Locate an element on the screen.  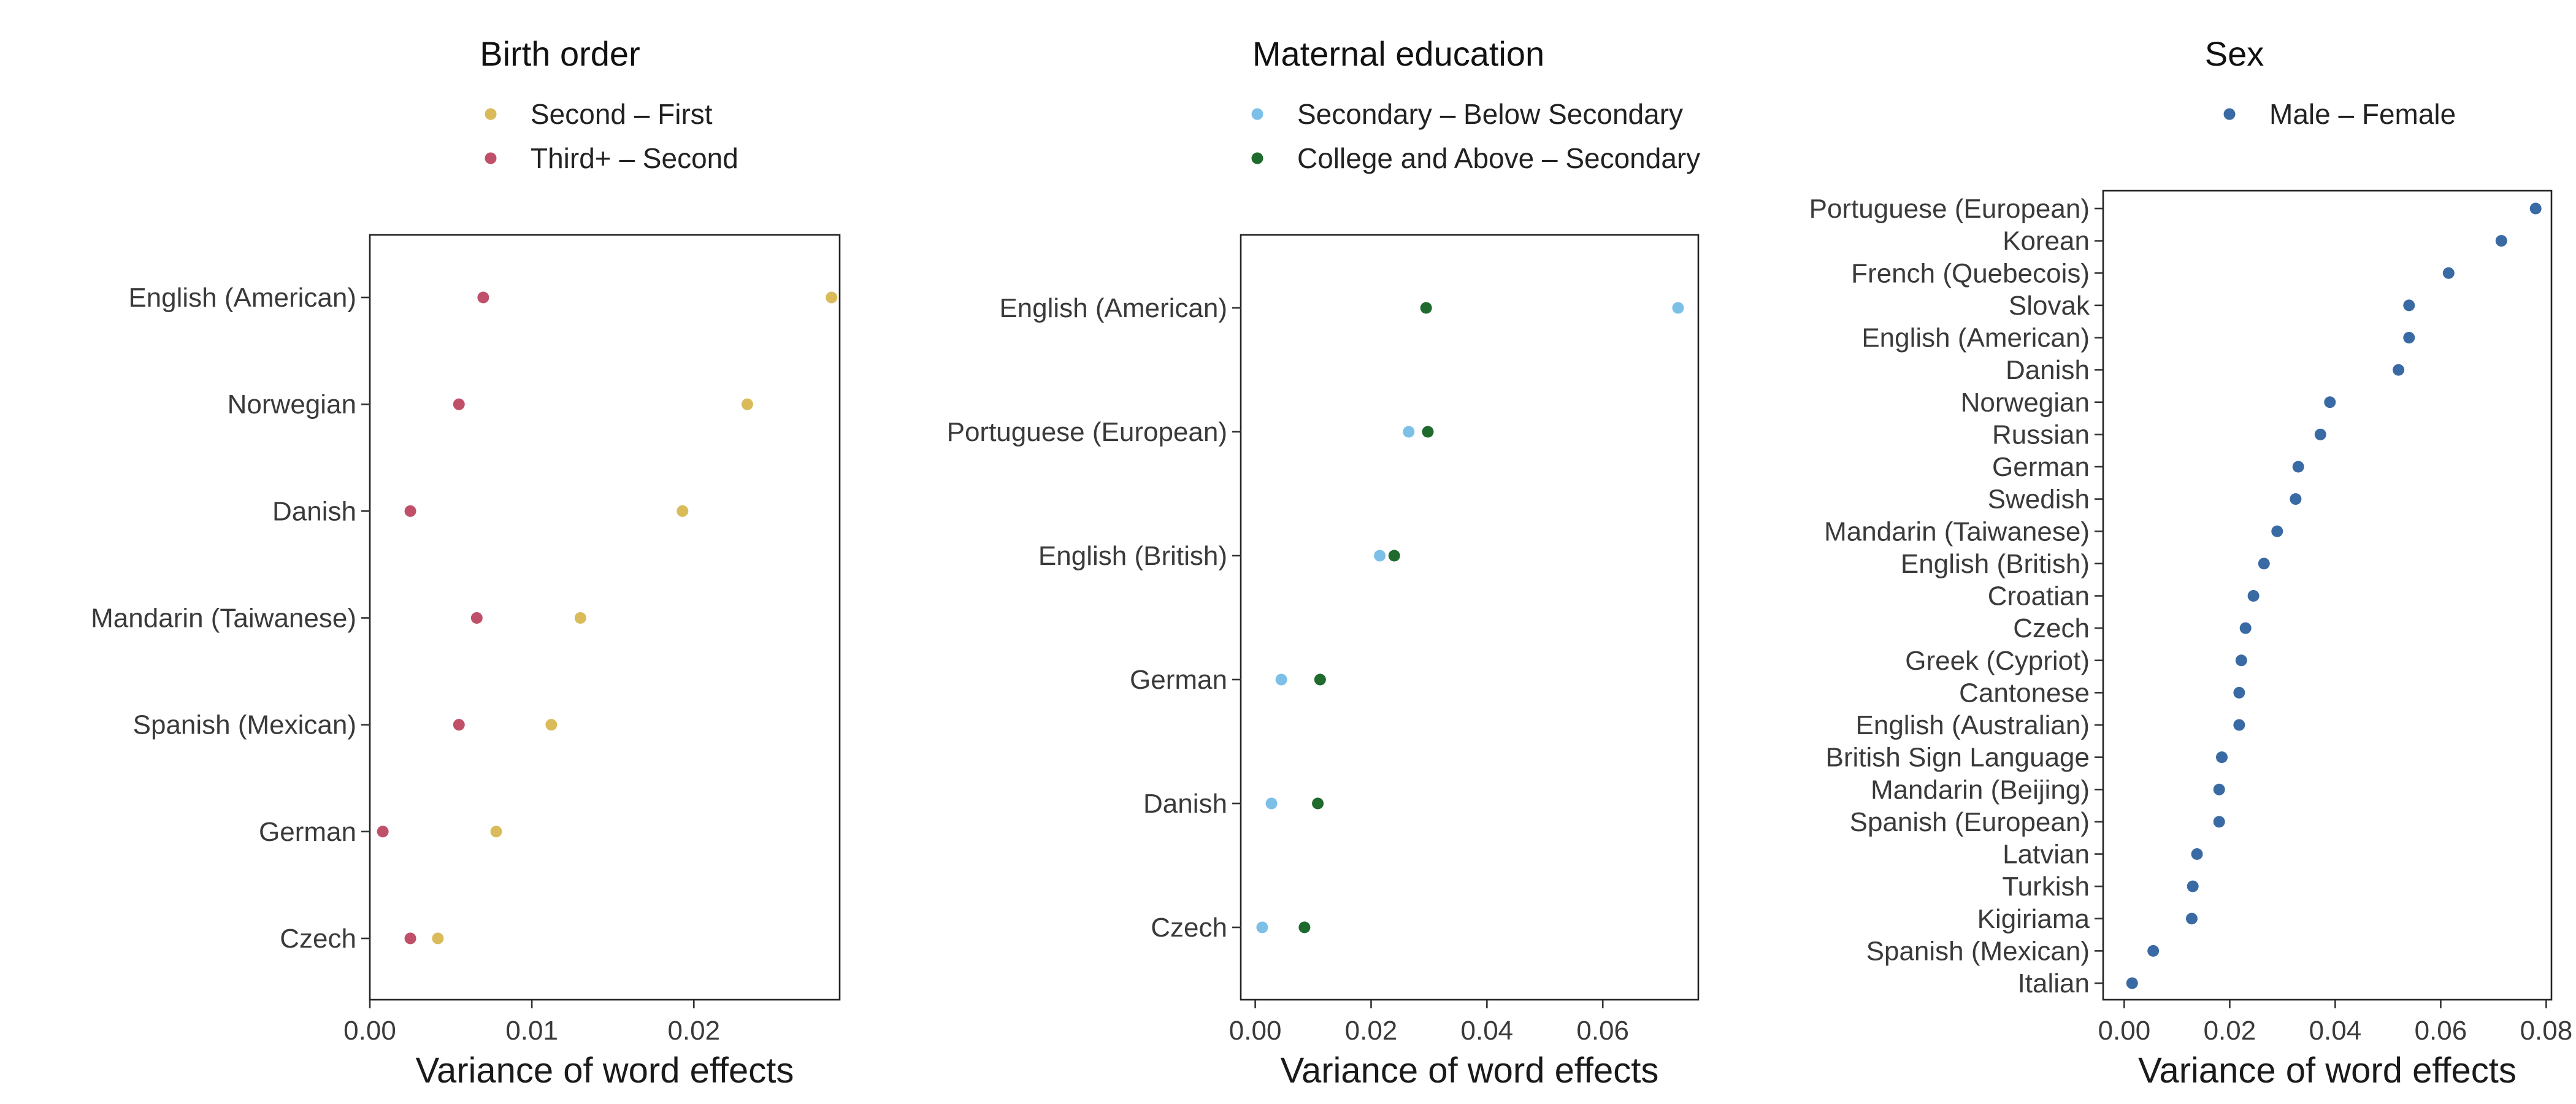
panel-title: Birth order is located at coordinates (560, 53).